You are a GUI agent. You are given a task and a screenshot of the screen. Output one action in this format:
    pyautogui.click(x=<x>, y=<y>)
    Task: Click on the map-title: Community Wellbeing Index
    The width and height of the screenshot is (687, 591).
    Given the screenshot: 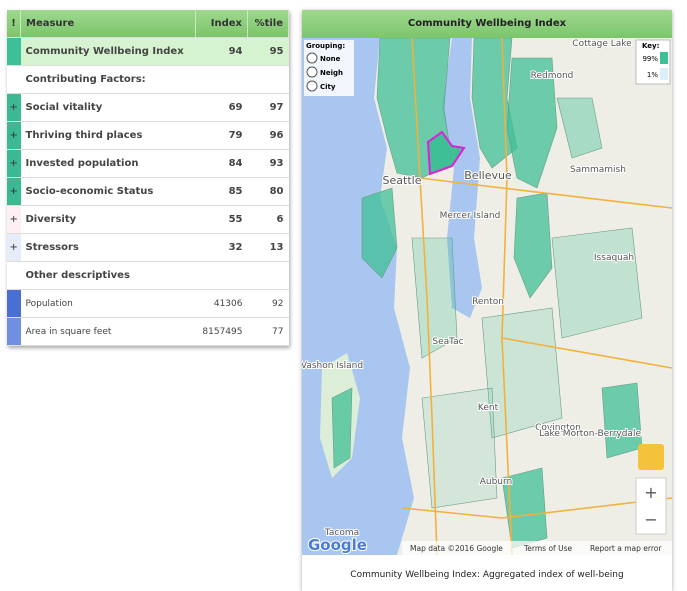 What is the action you would take?
    pyautogui.click(x=487, y=24)
    